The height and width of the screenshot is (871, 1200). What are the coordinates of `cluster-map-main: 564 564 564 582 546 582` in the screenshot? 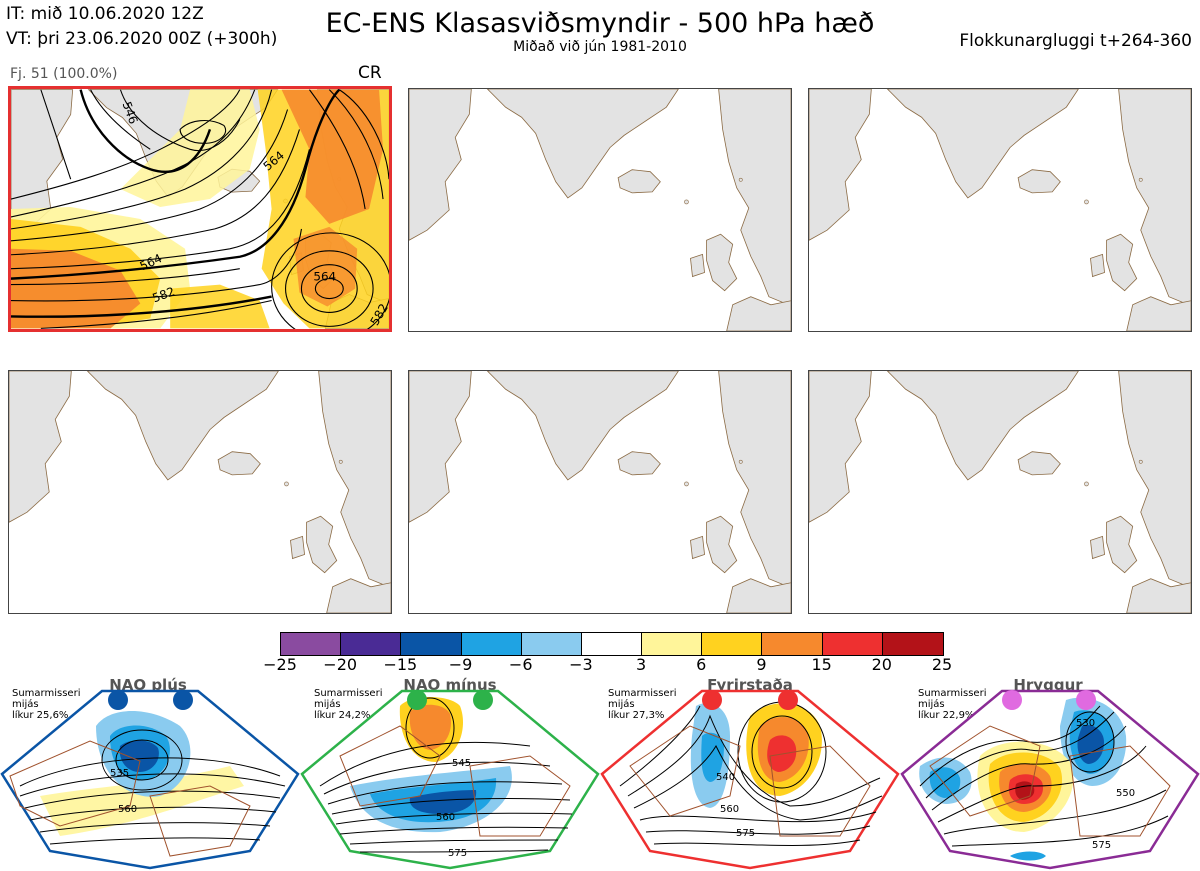 It's located at (200, 209).